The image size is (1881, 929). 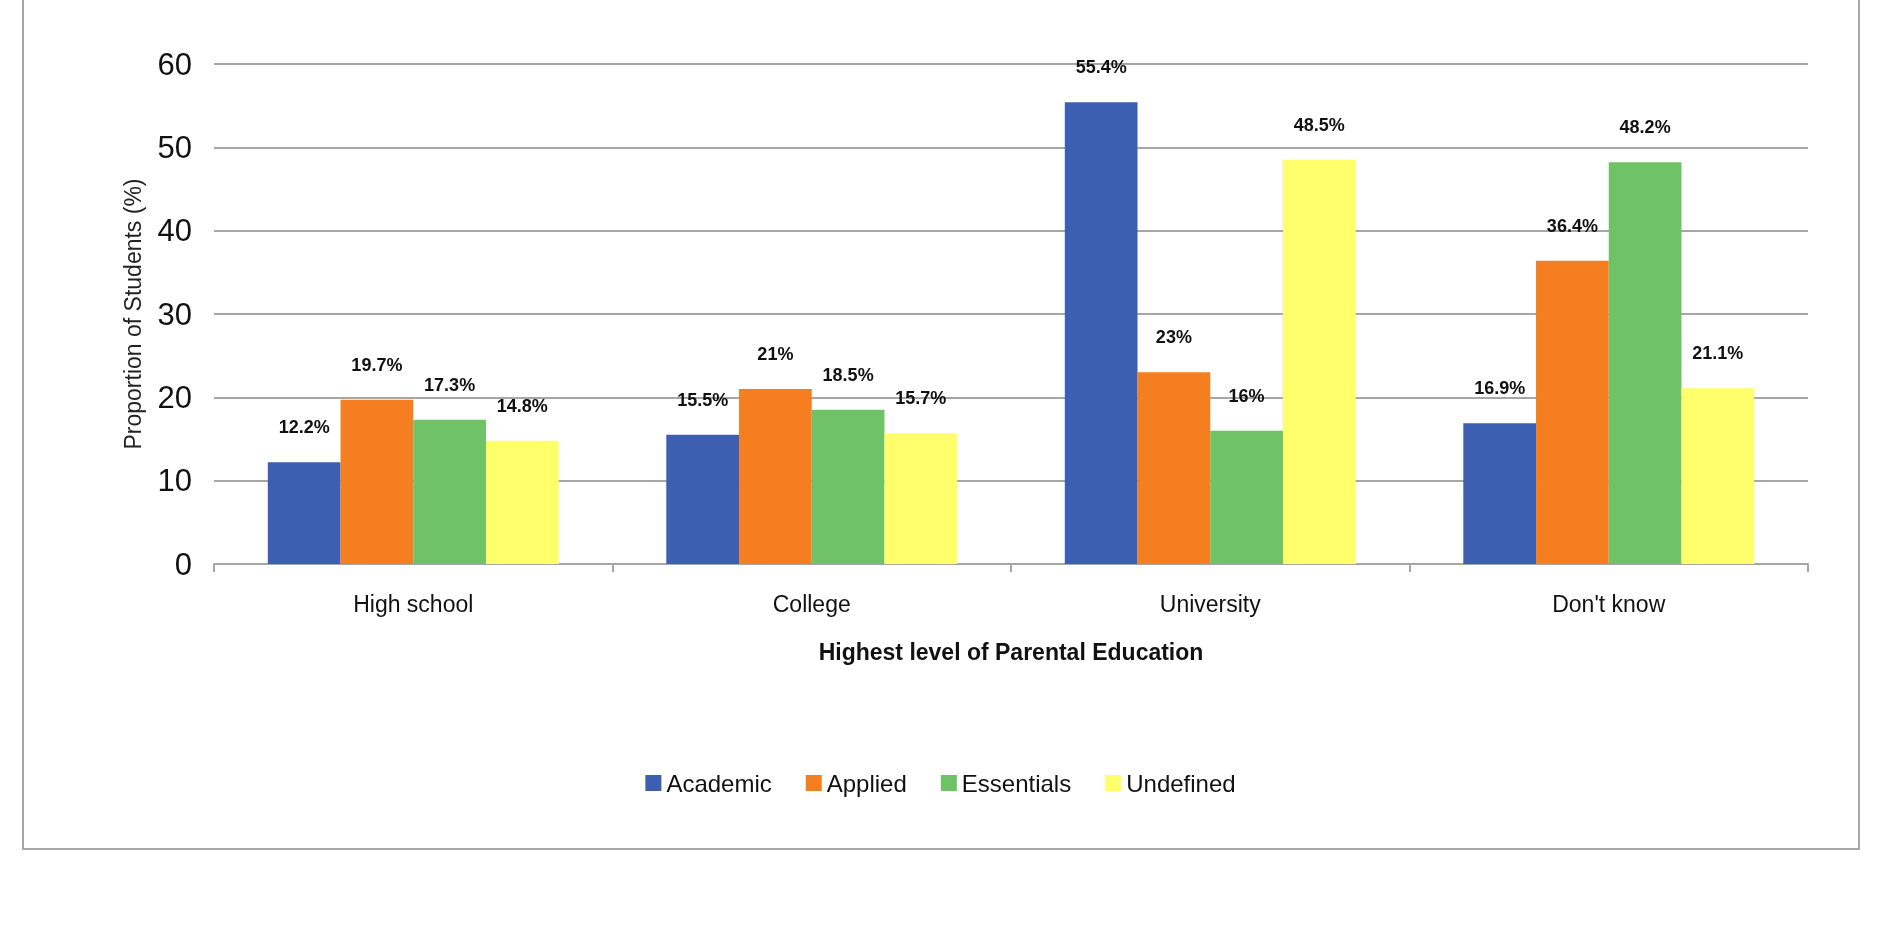 What do you see at coordinates (866, 783) in the screenshot?
I see `legend-label: Applied` at bounding box center [866, 783].